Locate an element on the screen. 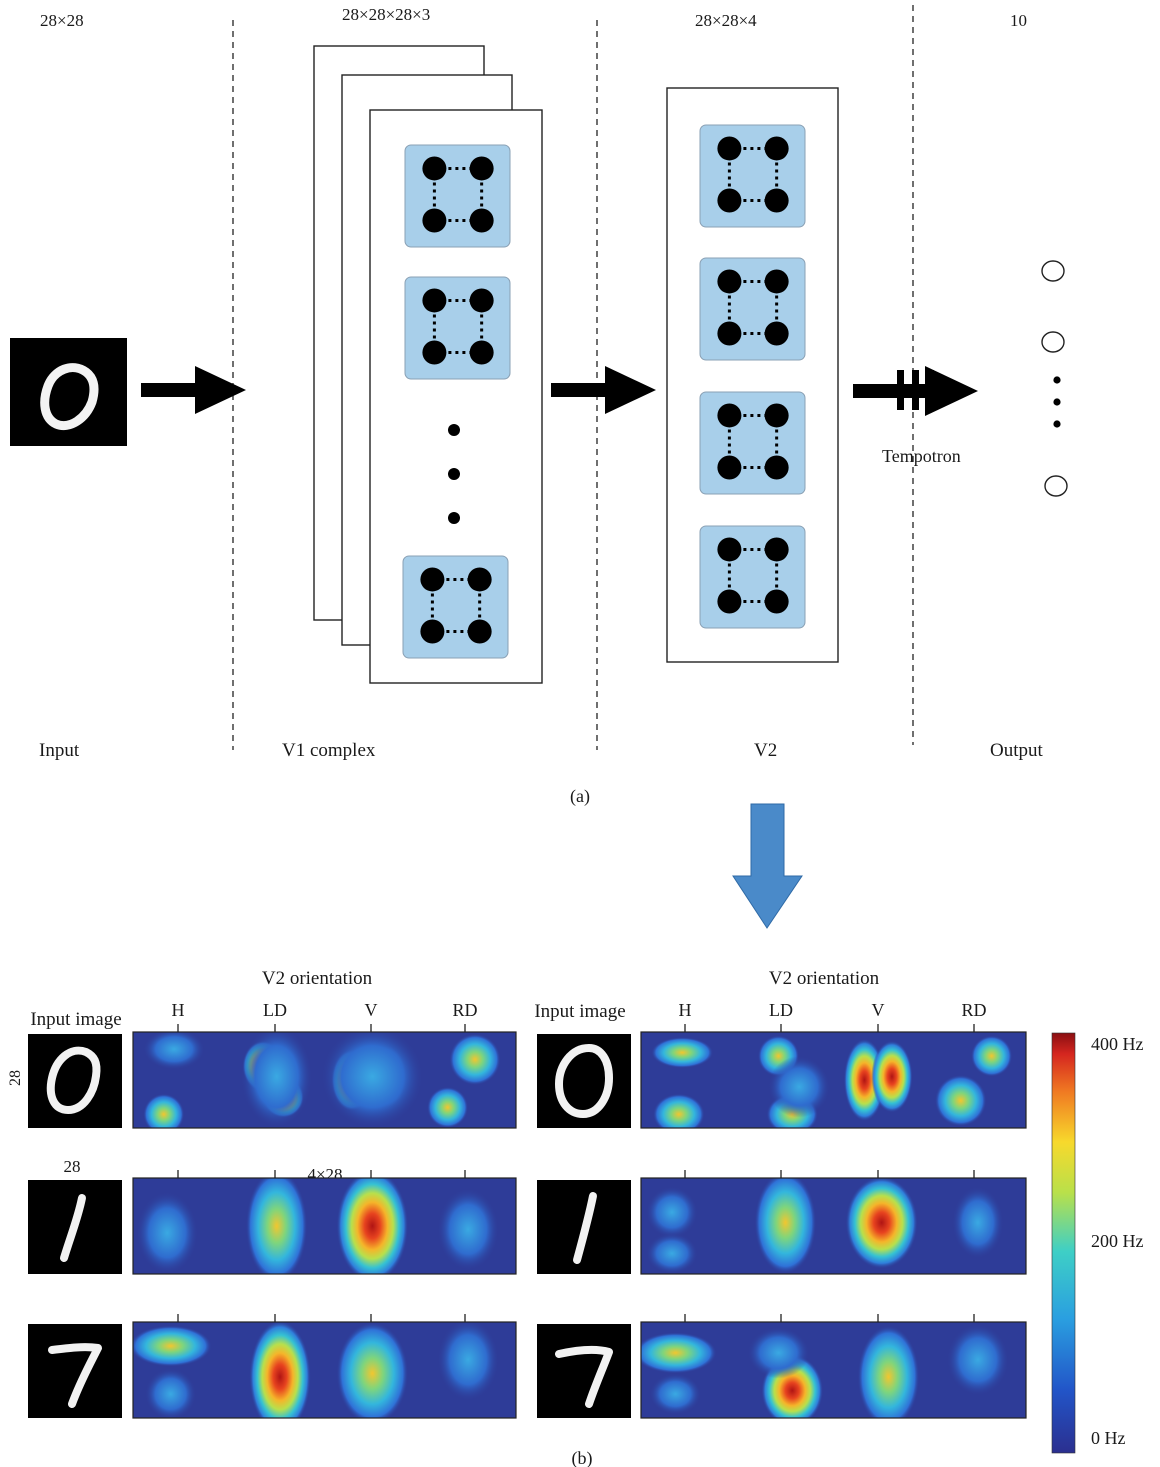  tempotron-label: Tempotron is located at coordinates (921, 456).